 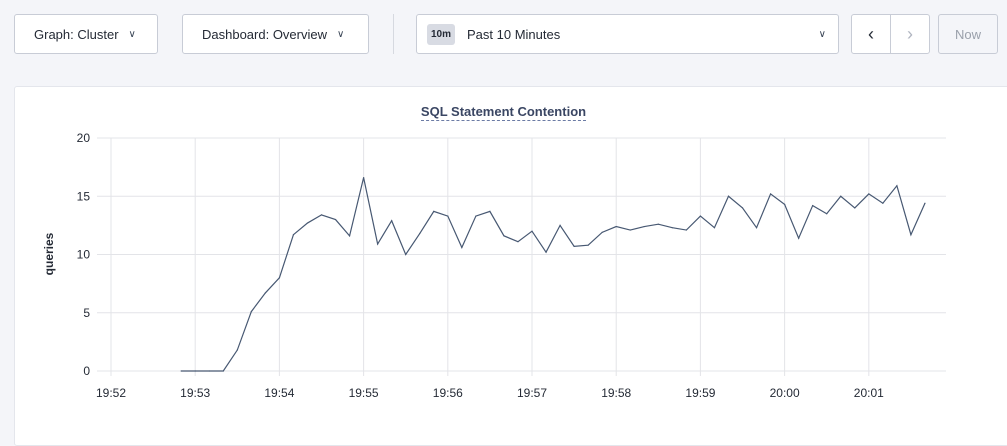 What do you see at coordinates (111, 393) in the screenshot?
I see `x-tick-label: 19:52` at bounding box center [111, 393].